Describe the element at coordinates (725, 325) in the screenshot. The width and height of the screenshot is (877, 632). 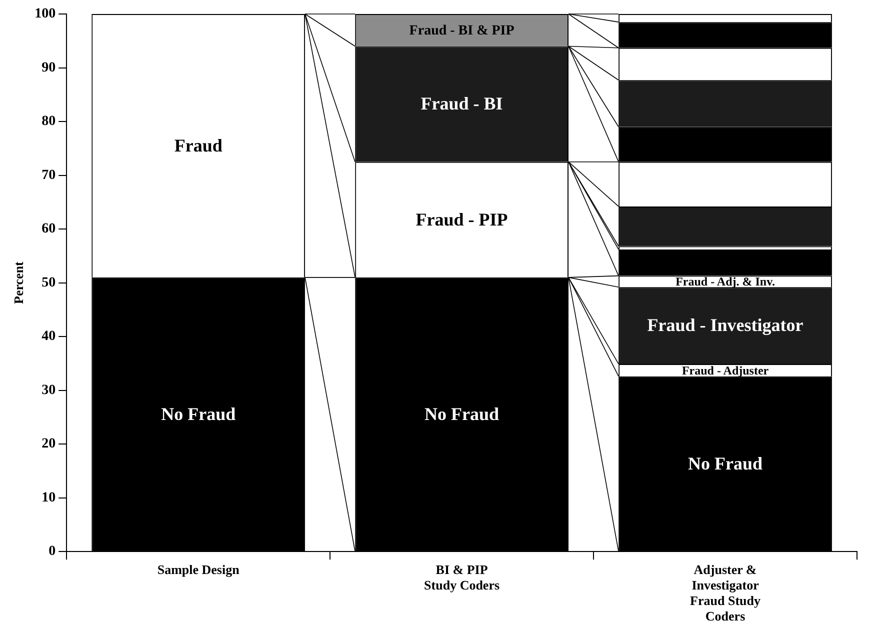
I see `series-label: Fraud - Investigator` at that location.